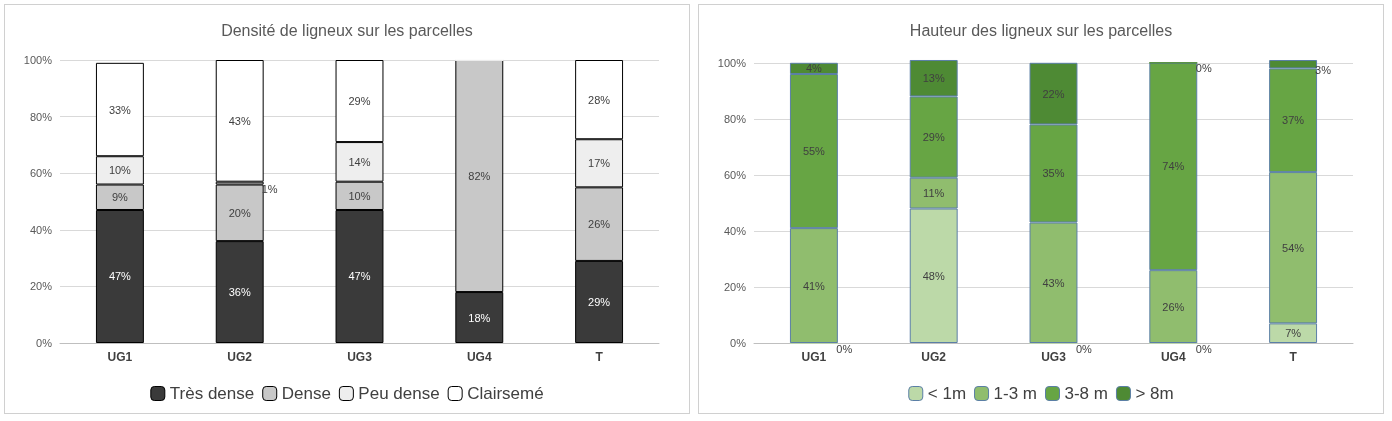 This screenshot has width=1392, height=421. Describe the element at coordinates (359, 161) in the screenshot. I see `data-label: 14%` at that location.